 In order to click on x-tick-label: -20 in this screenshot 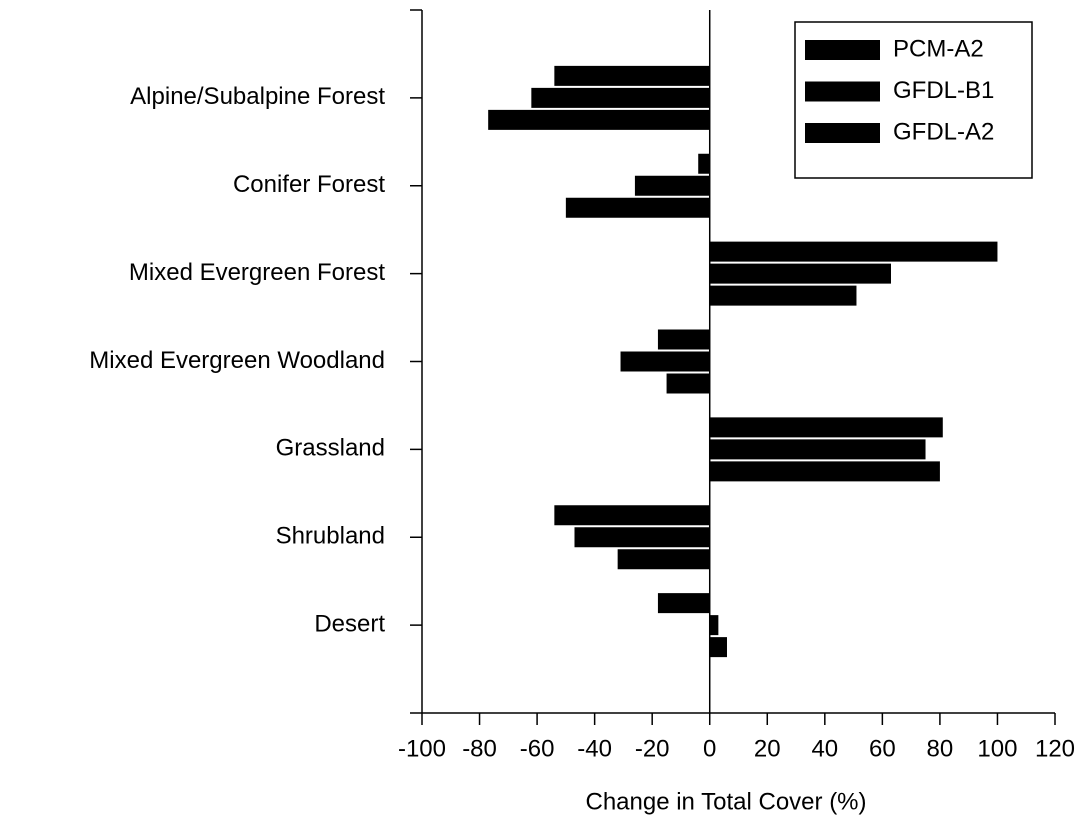, I will do `click(652, 748)`.